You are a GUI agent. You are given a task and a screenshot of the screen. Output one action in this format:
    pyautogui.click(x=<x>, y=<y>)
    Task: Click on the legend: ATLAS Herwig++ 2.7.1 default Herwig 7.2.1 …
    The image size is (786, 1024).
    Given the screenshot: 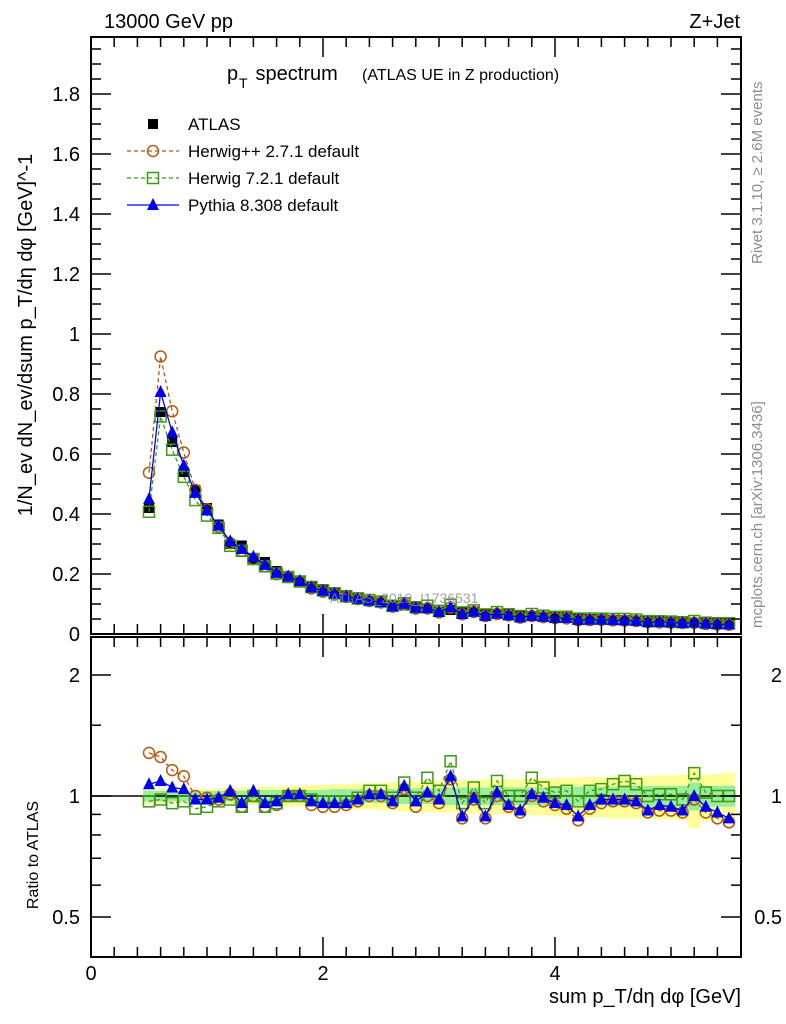 What is the action you would take?
    pyautogui.click(x=243, y=165)
    